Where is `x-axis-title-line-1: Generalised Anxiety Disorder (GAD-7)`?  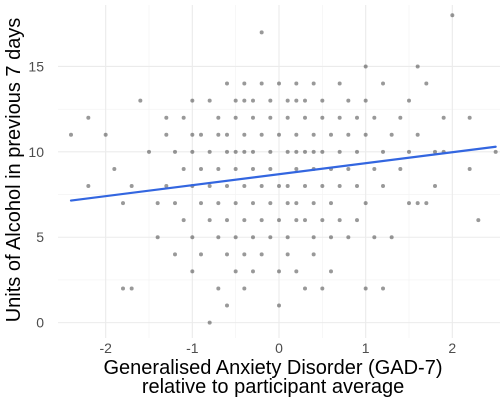
x-axis-title-line-1: Generalised Anxiety Disorder (GAD-7) is located at coordinates (272, 368).